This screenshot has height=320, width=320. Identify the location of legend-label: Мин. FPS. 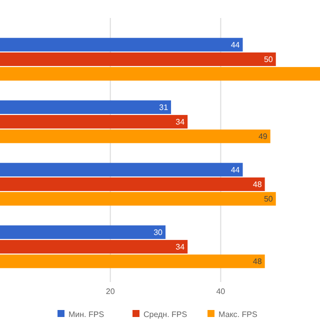
(86, 314).